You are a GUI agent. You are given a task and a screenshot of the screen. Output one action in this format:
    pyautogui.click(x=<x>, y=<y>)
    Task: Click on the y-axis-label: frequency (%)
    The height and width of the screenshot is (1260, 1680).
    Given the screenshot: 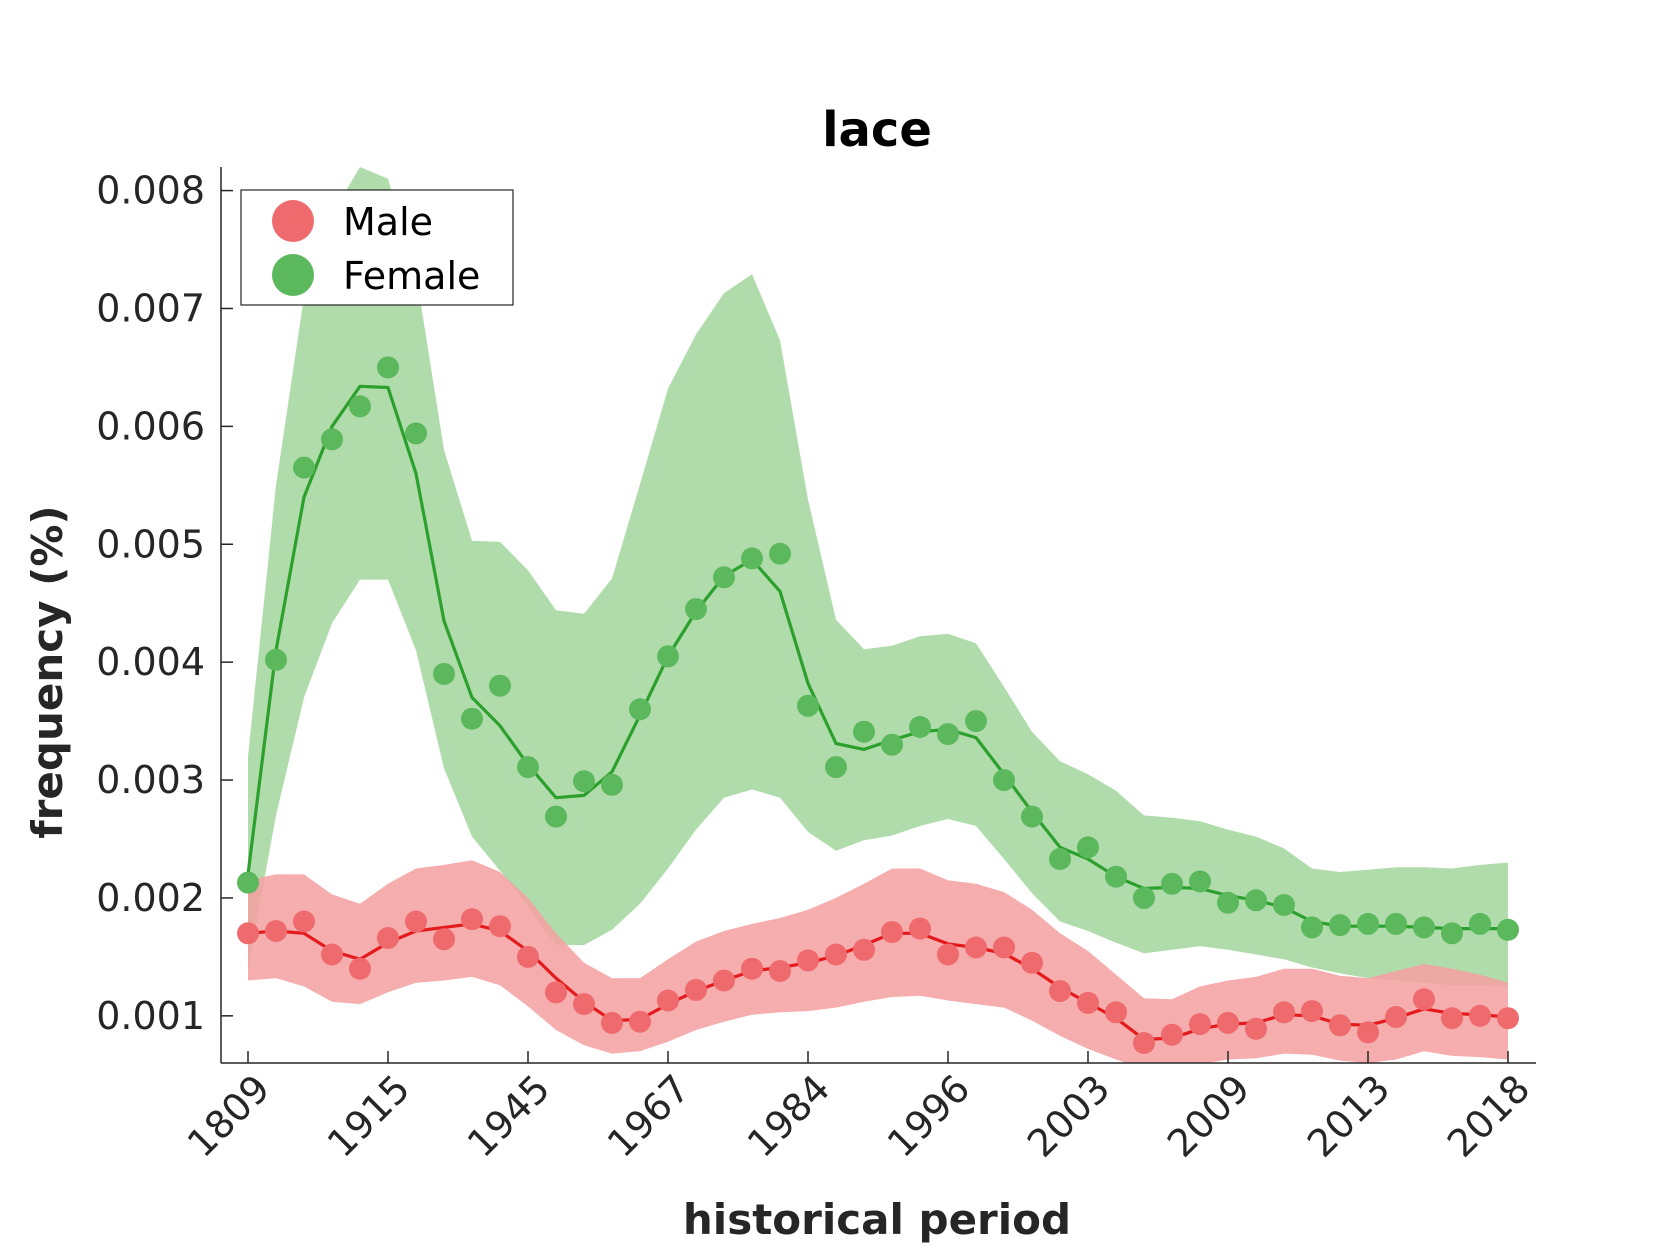 What is the action you would take?
    pyautogui.click(x=47, y=671)
    